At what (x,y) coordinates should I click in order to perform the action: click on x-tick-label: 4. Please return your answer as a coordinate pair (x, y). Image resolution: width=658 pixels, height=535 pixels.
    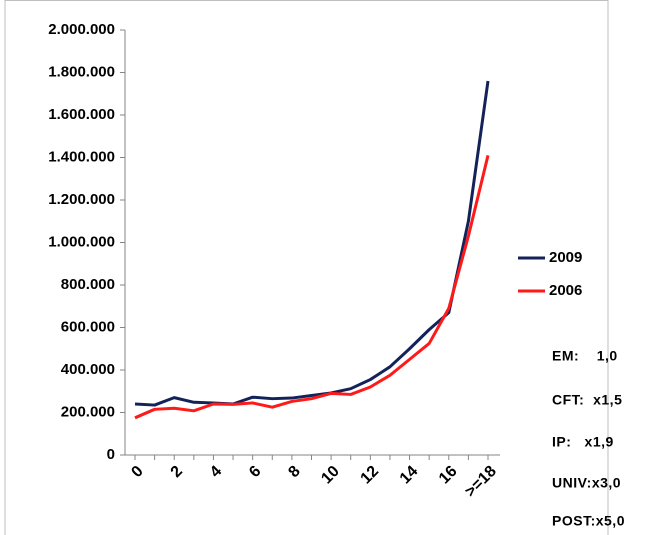
    Looking at the image, I should click on (216, 472).